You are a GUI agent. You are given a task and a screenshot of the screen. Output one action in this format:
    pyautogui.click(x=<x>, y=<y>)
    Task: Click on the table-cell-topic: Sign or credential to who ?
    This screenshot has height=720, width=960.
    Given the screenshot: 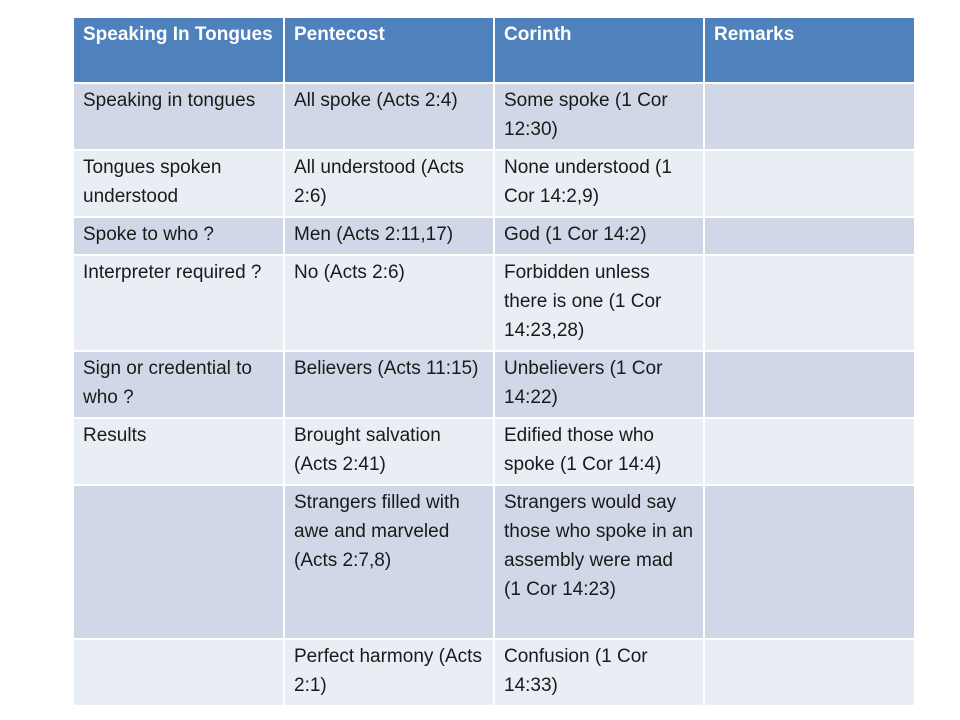 What is the action you would take?
    pyautogui.click(x=178, y=384)
    